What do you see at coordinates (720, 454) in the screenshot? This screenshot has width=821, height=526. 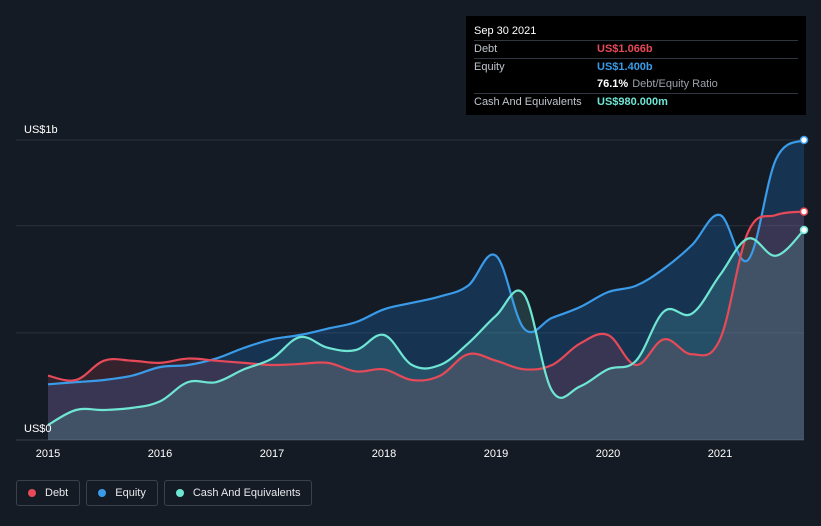 I see `x-tick-label-2021: 2021` at bounding box center [720, 454].